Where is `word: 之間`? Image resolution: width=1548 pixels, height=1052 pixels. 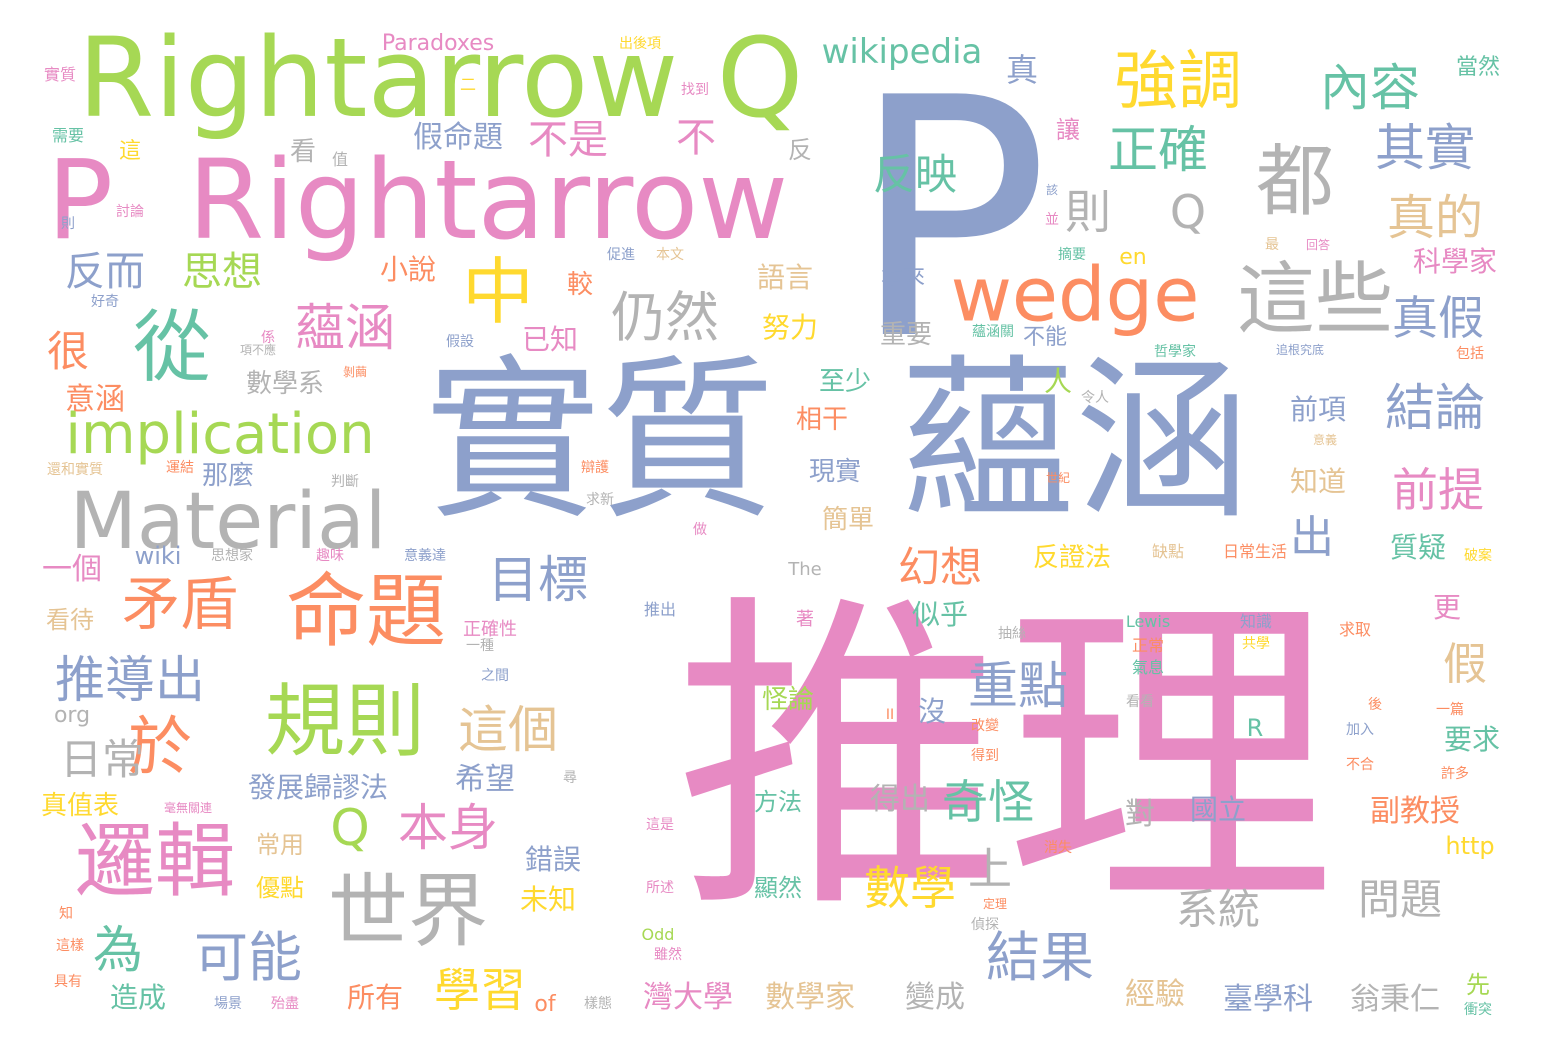
word: 之間 is located at coordinates (495, 676).